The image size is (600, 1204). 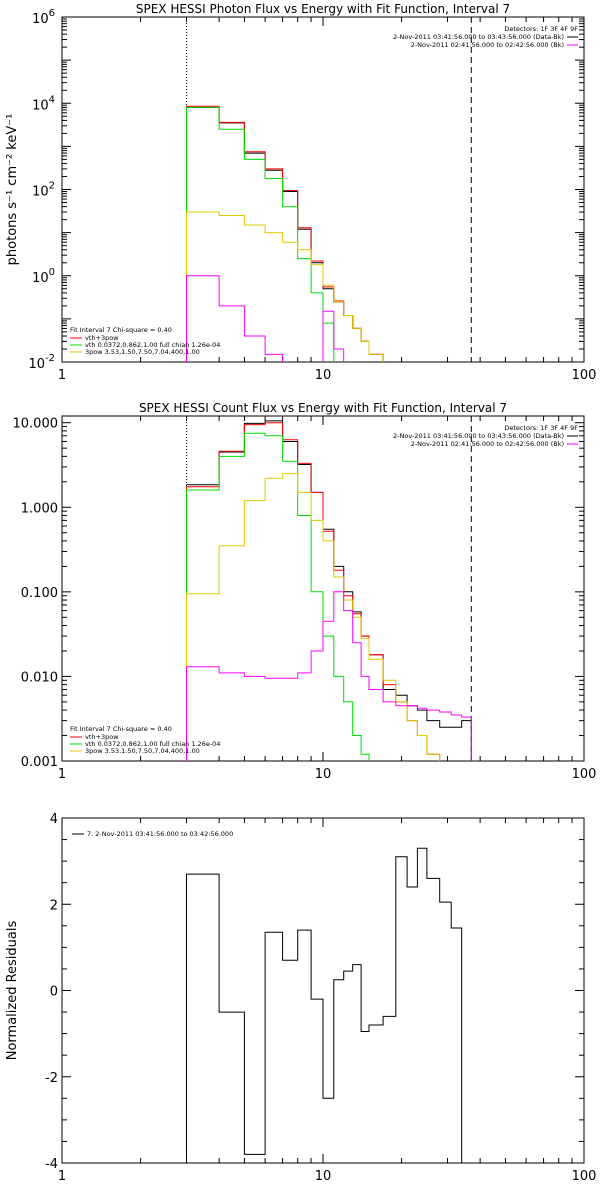 I want to click on y-tick-label: 1.000, so click(x=39, y=508).